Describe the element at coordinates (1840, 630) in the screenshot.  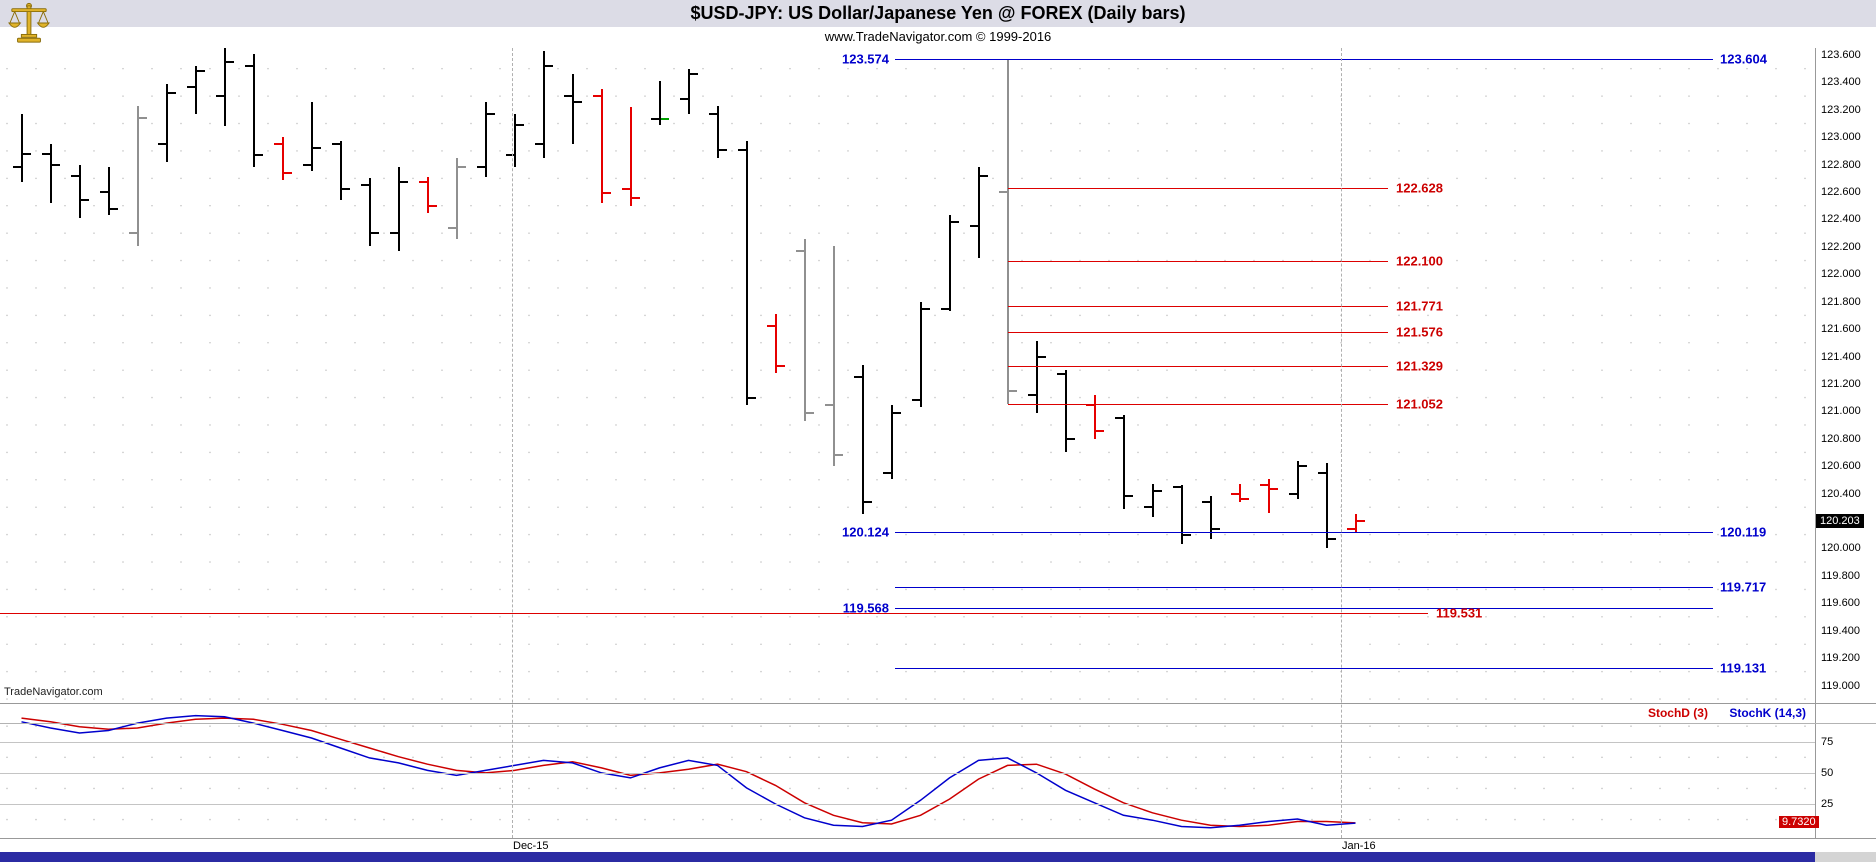
I see `price-axis-label: 119.400` at that location.